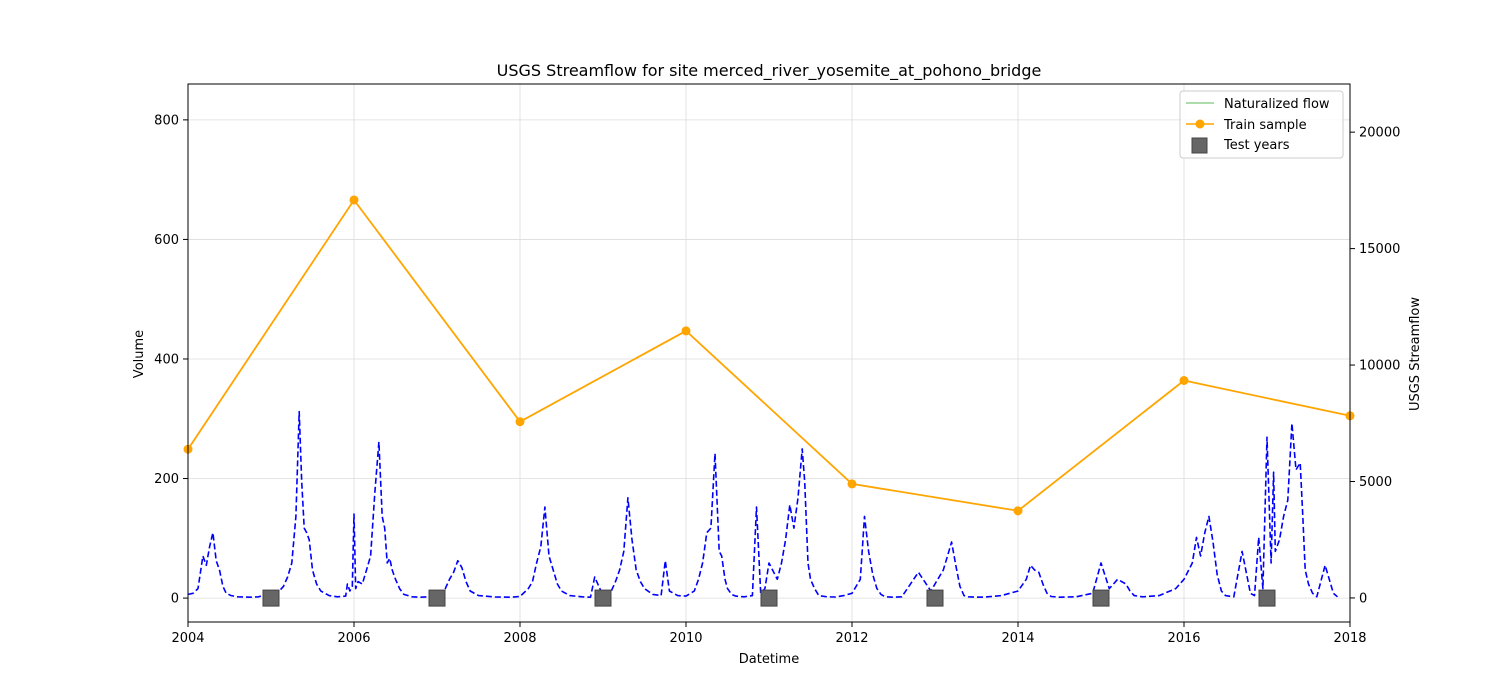  I want to click on y-left-tick-label: 800, so click(166, 120).